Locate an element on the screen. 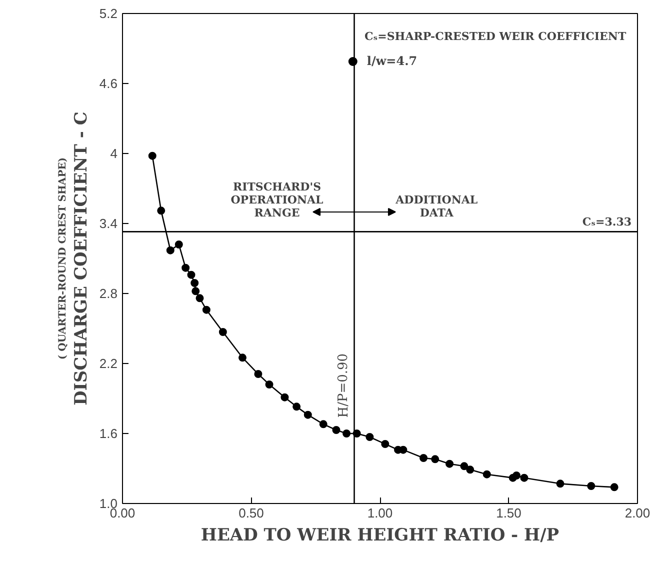 The height and width of the screenshot is (563, 667). text: ( QUARTER-ROUND CREST SHAPE) is located at coordinates (63, 258).